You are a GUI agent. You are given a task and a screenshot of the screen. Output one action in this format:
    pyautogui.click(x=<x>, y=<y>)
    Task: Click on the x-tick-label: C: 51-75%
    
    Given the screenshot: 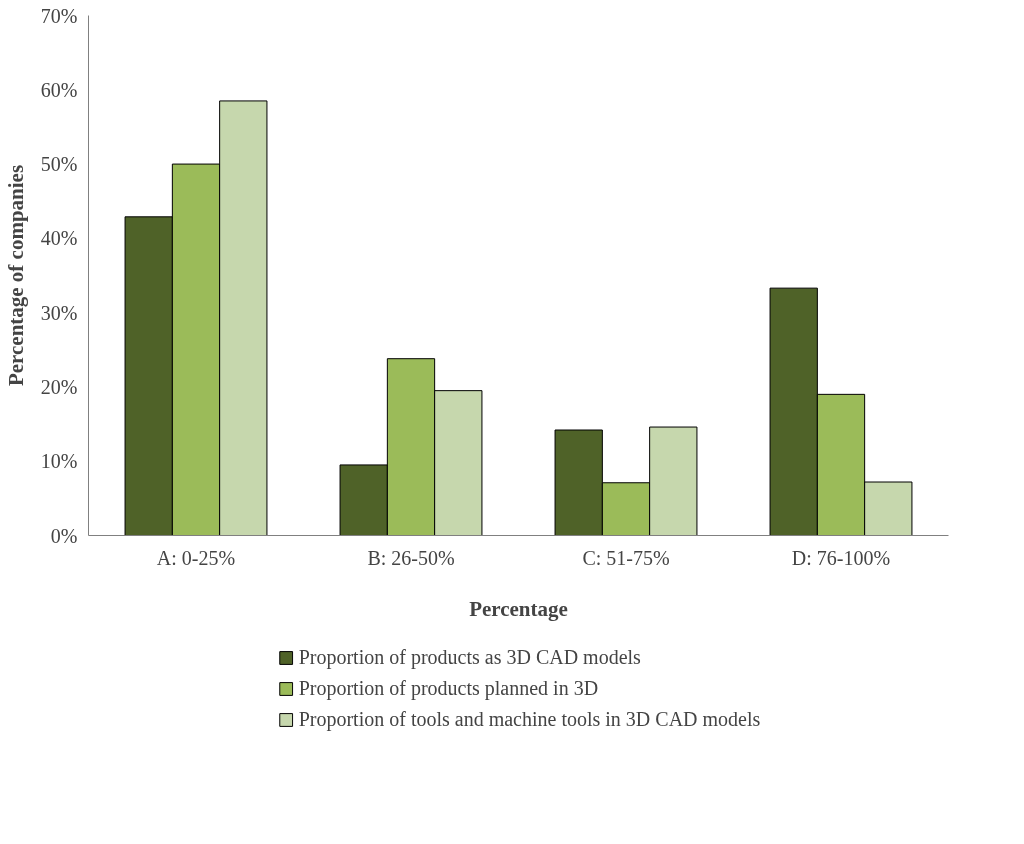 What is the action you would take?
    pyautogui.click(x=626, y=557)
    